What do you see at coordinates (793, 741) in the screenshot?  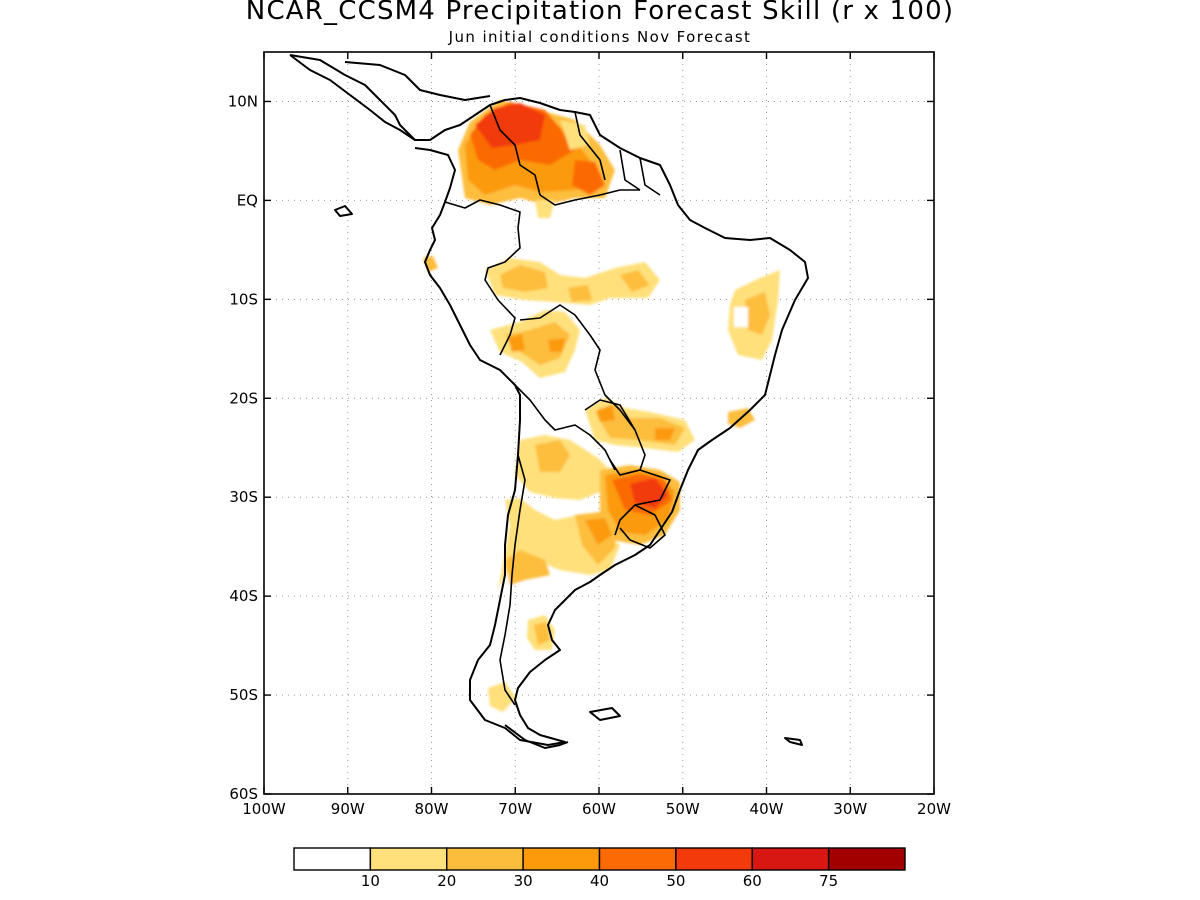 I see `south-georgia` at bounding box center [793, 741].